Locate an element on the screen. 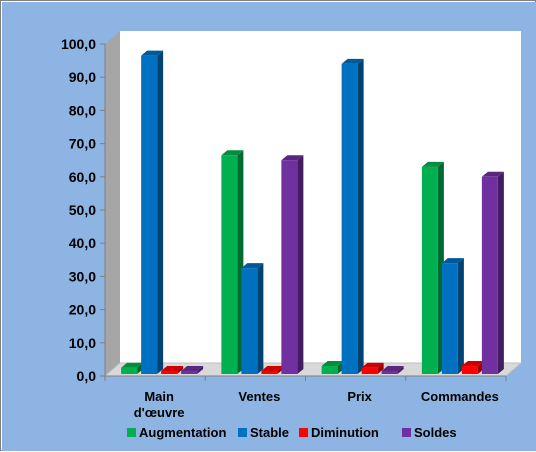 Image resolution: width=536 pixels, height=452 pixels. y-tick-label: 30,0 is located at coordinates (82, 276).